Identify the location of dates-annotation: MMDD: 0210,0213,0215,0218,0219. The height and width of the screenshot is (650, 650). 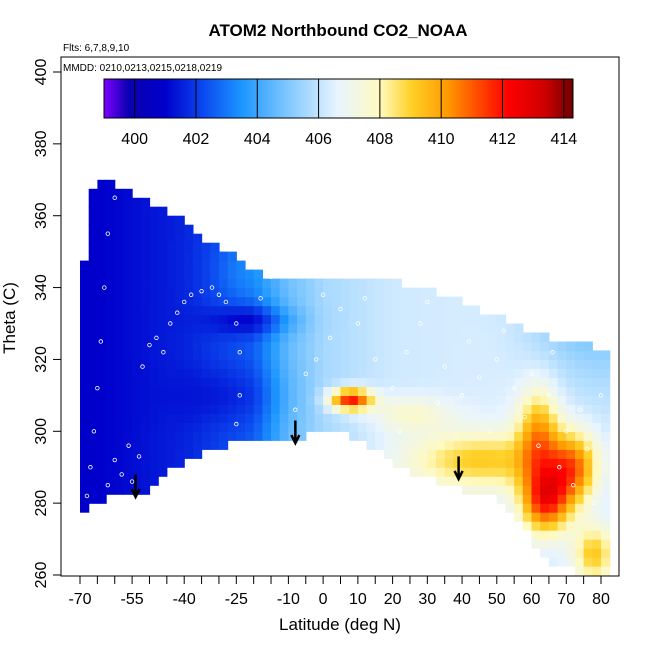
(142, 68).